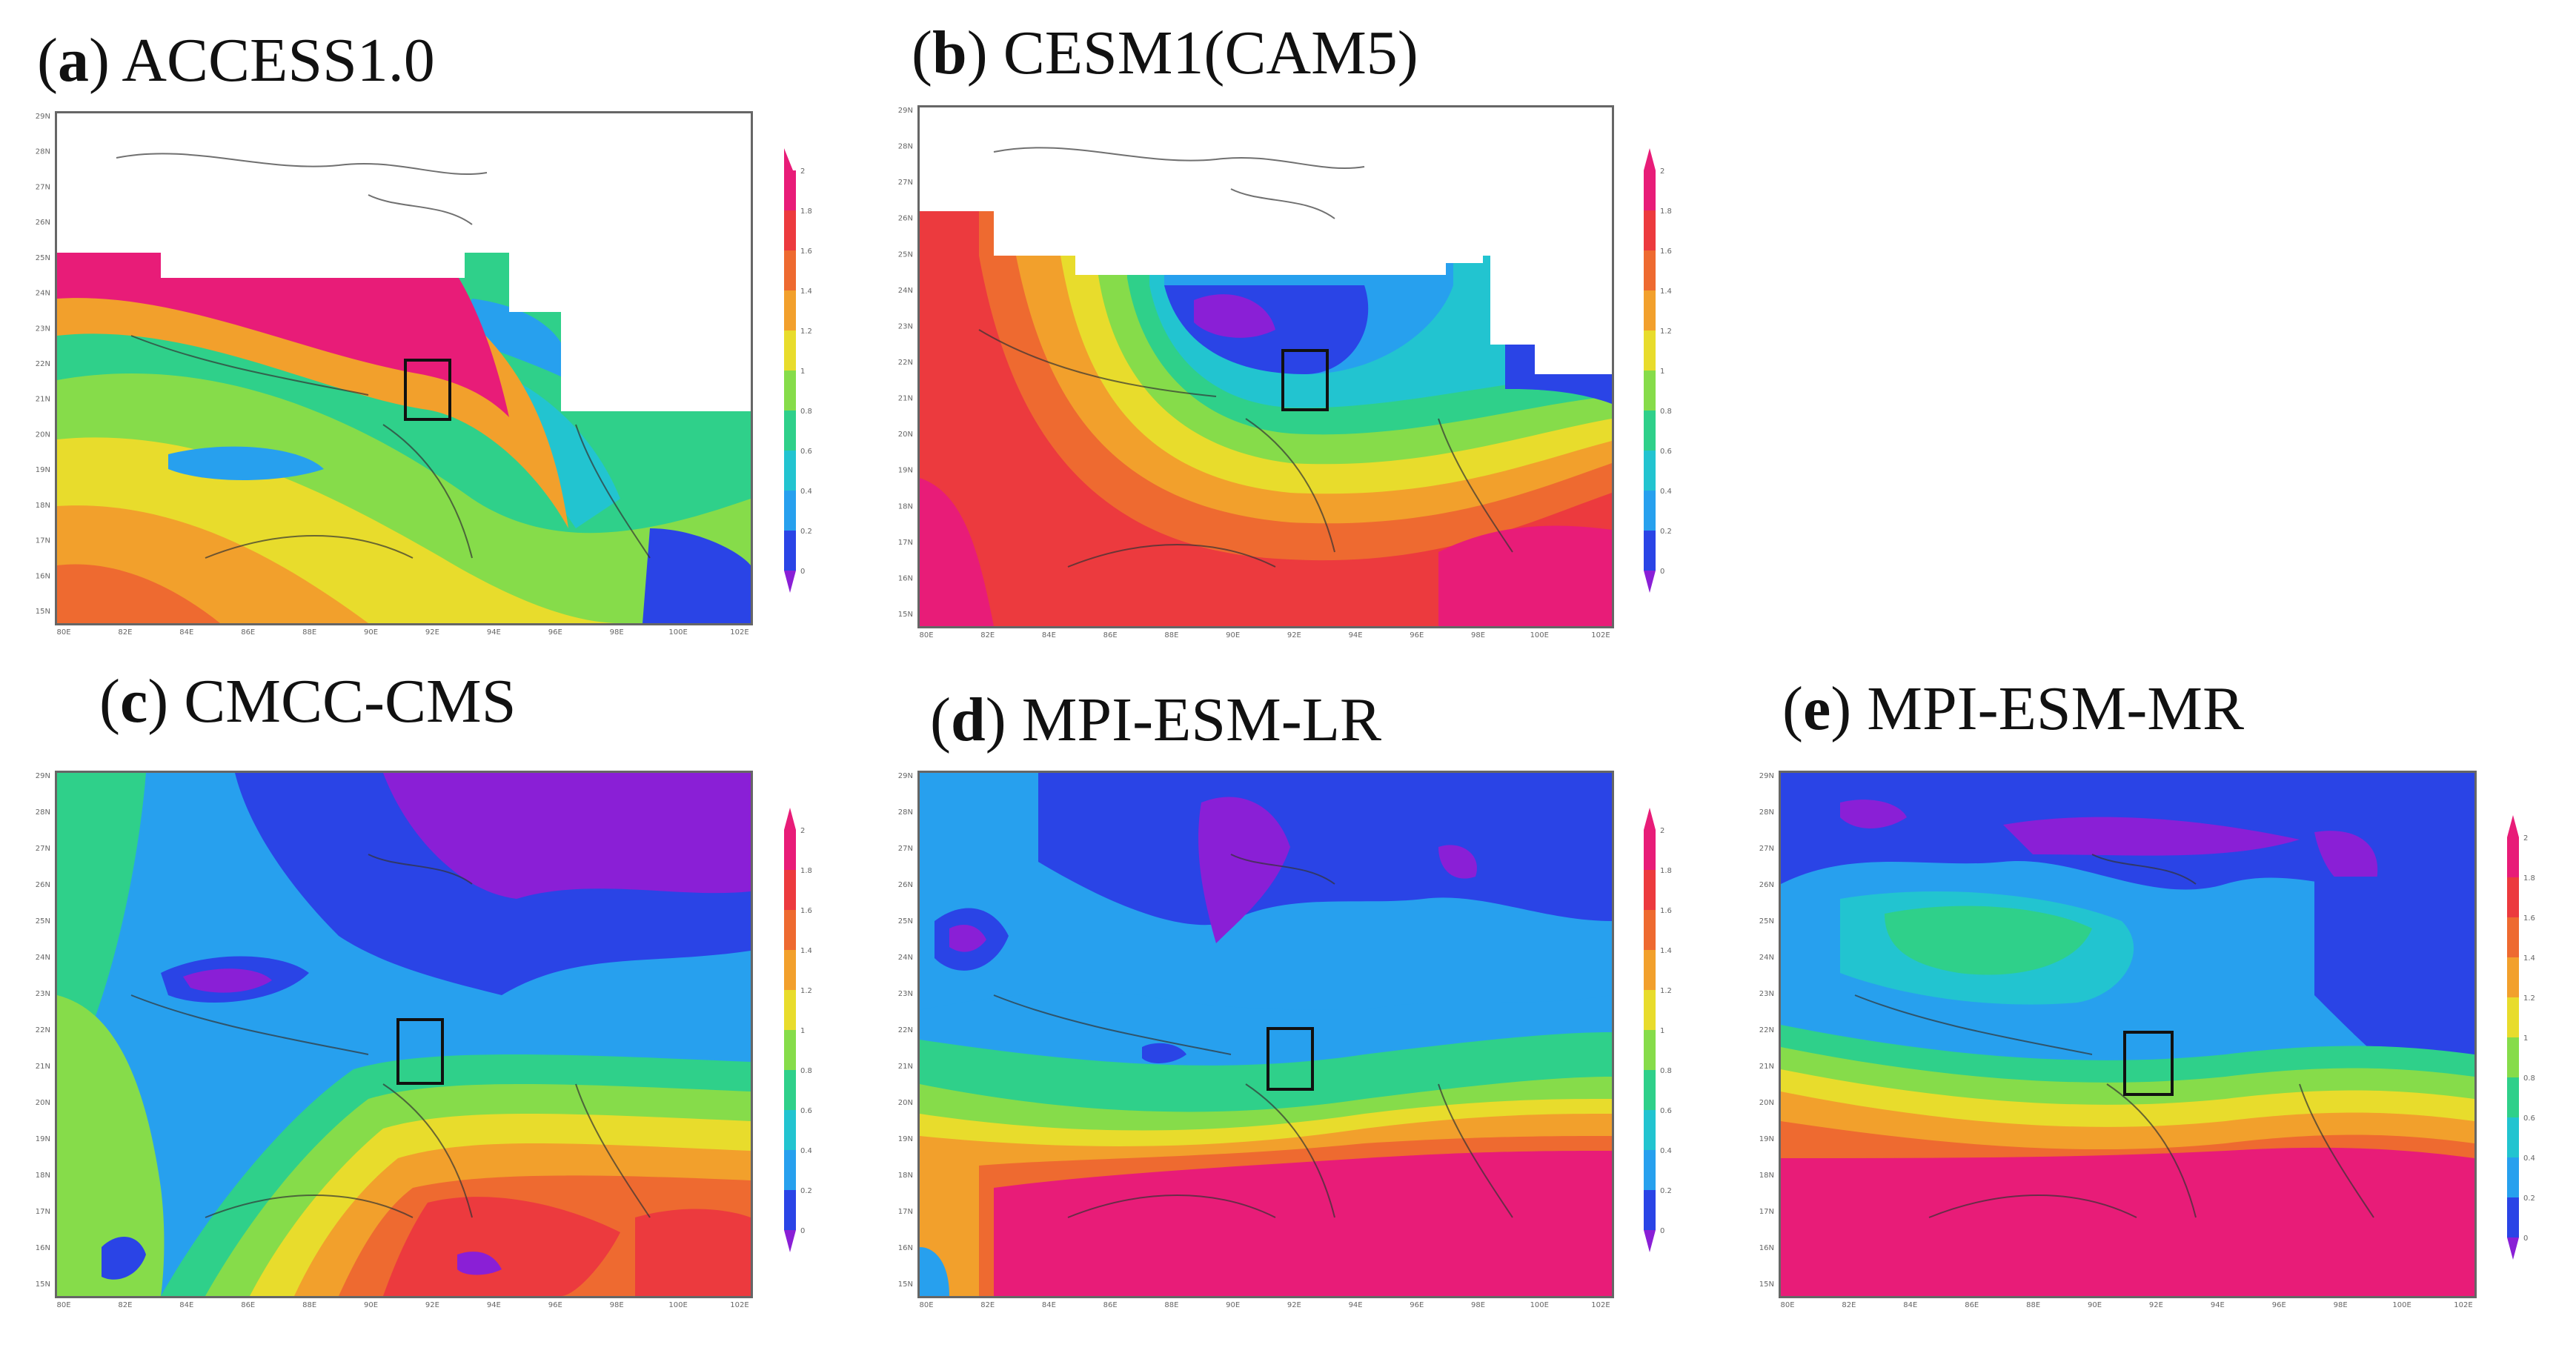 Image resolution: width=2576 pixels, height=1359 pixels. Describe the element at coordinates (1266, 366) in the screenshot. I see `panel-b-field` at that location.